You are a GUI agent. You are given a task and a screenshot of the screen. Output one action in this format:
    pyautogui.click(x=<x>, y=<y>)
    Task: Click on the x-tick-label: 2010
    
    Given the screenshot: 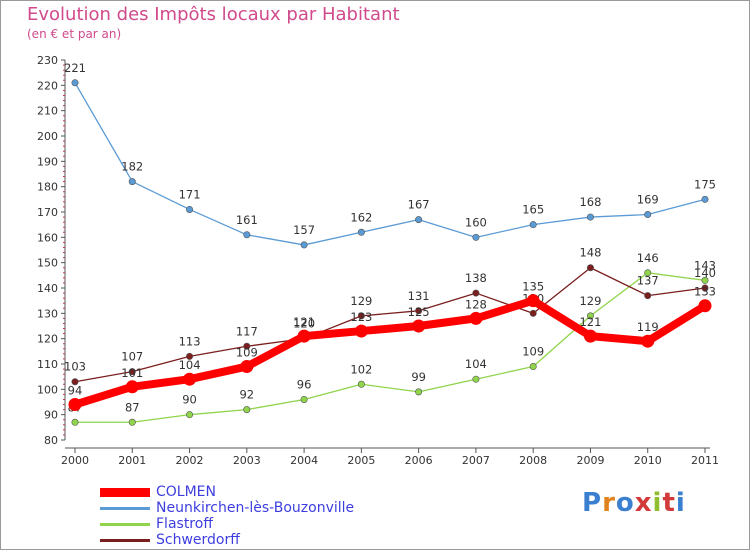 What is the action you would take?
    pyautogui.click(x=648, y=460)
    